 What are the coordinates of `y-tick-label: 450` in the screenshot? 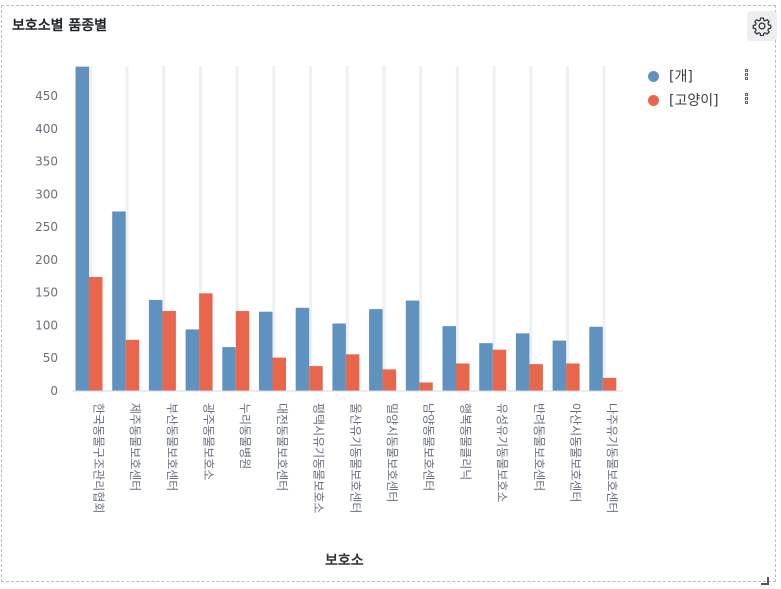 It's located at (46, 96).